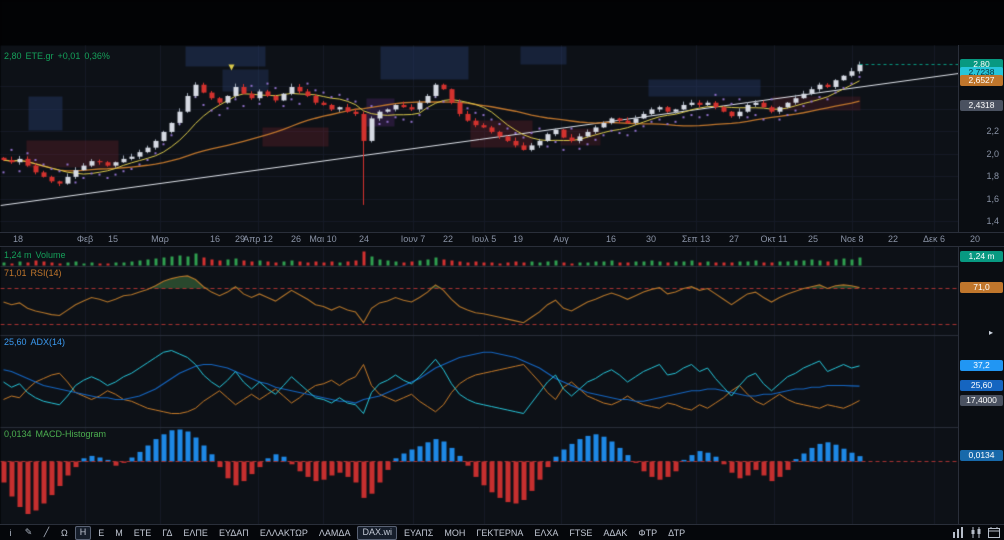  I want to click on time-axis-label: Φεβ, so click(85, 239).